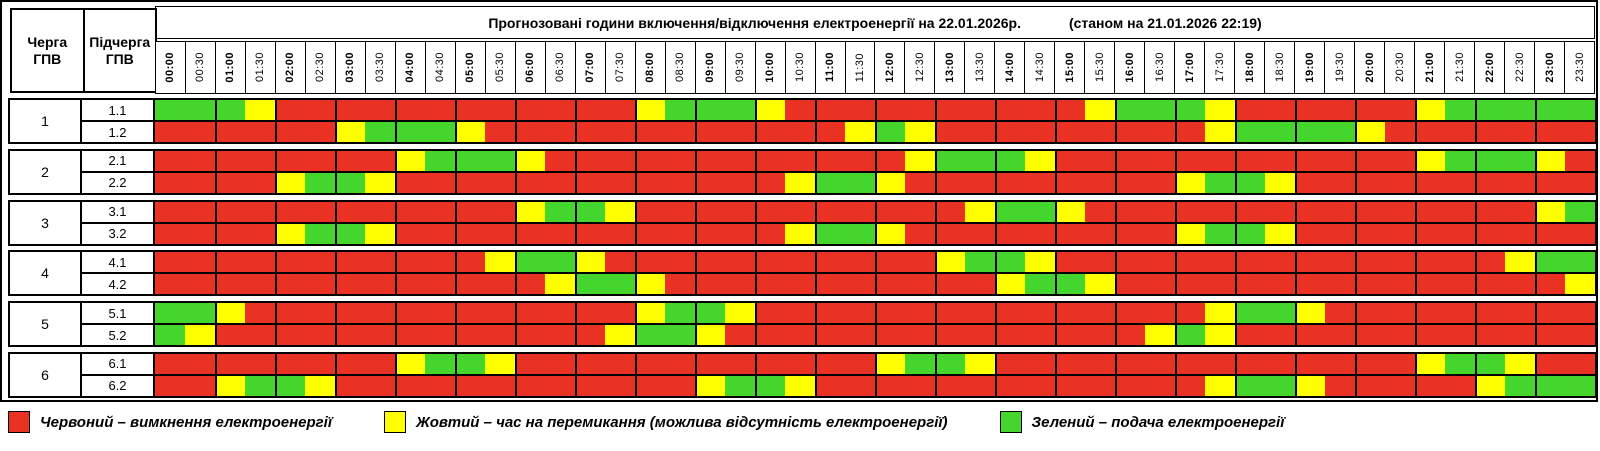 Image resolution: width=1600 pixels, height=451 pixels. What do you see at coordinates (560, 67) in the screenshot?
I see `time-column-header: 06:30` at bounding box center [560, 67].